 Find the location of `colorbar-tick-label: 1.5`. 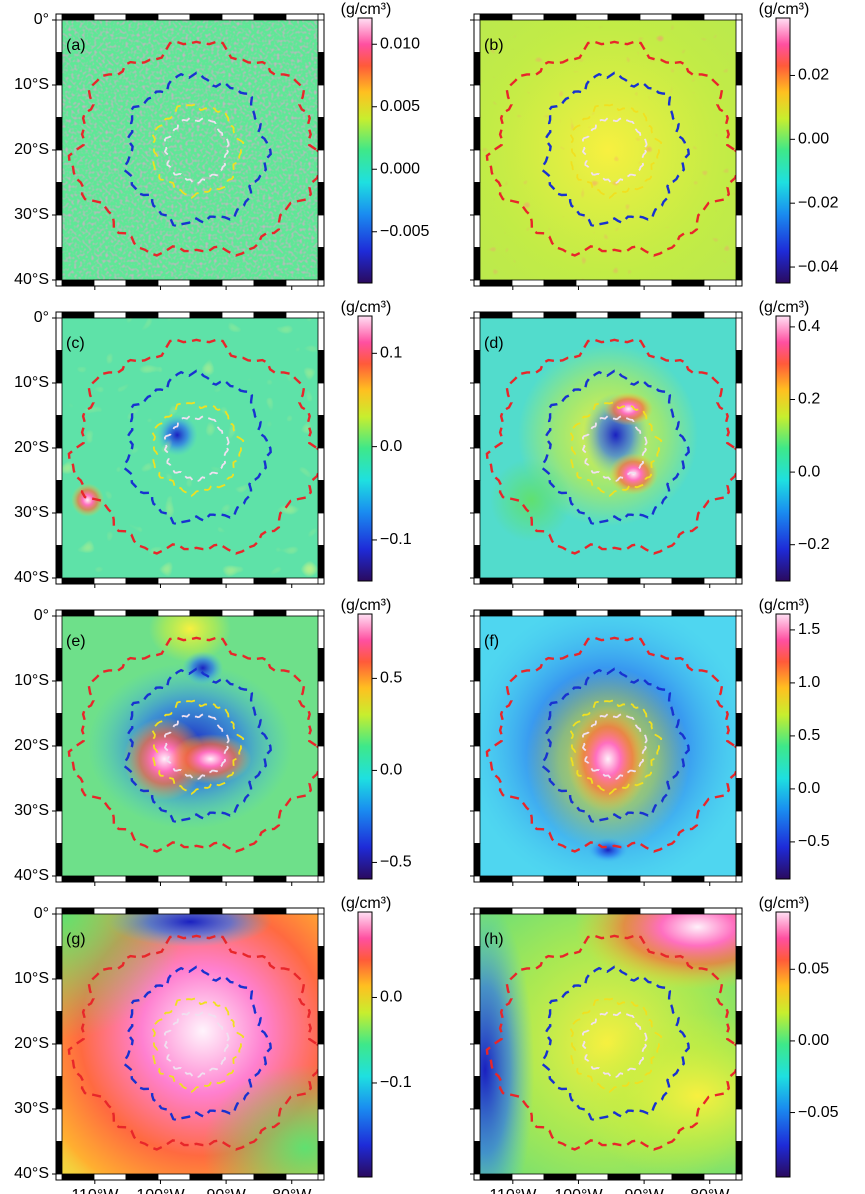

colorbar-tick-label: 1.5 is located at coordinates (809, 629).